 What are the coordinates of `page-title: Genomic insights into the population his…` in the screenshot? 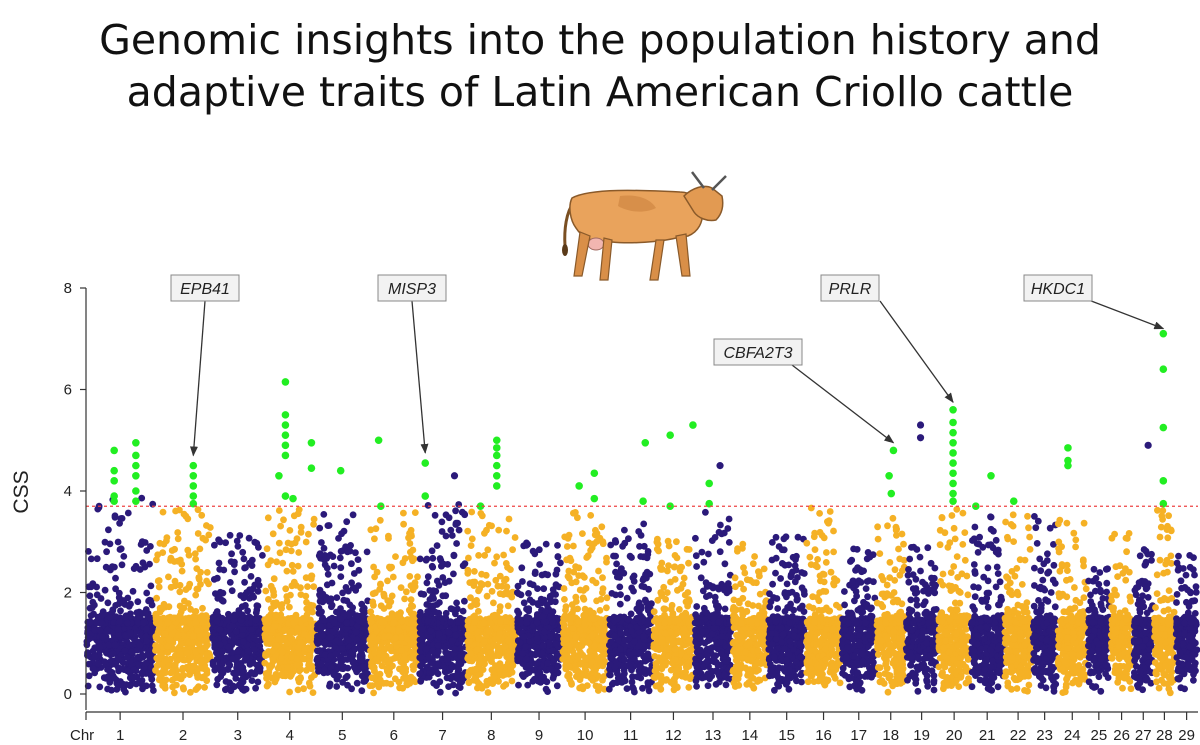 It's located at (600, 66).